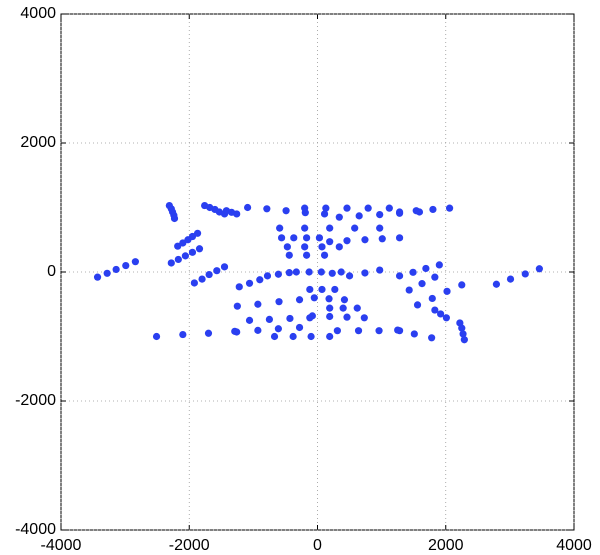 The height and width of the screenshot is (555, 600). Describe the element at coordinates (35, 529) in the screenshot. I see `y-tick-label: -4000` at that location.